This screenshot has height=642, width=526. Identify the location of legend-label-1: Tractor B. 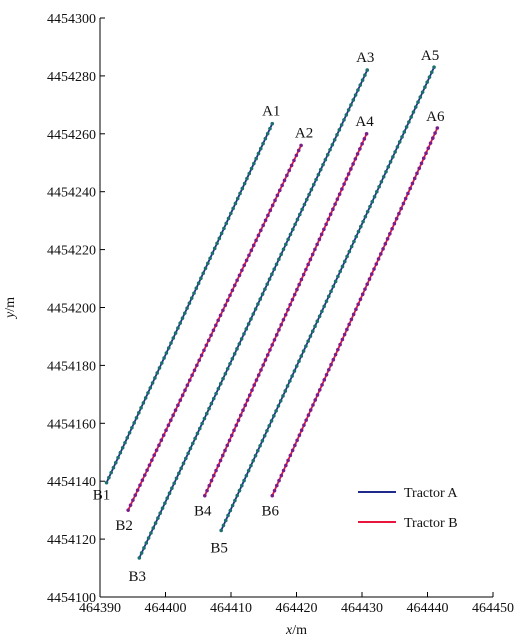
(431, 523).